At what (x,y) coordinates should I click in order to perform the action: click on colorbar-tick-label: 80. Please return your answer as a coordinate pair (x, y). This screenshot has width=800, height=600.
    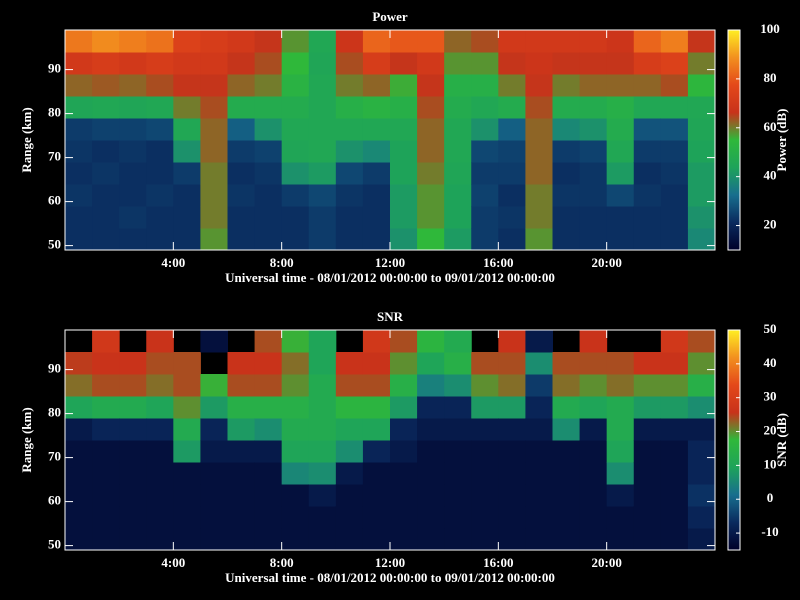
    Looking at the image, I should click on (770, 77).